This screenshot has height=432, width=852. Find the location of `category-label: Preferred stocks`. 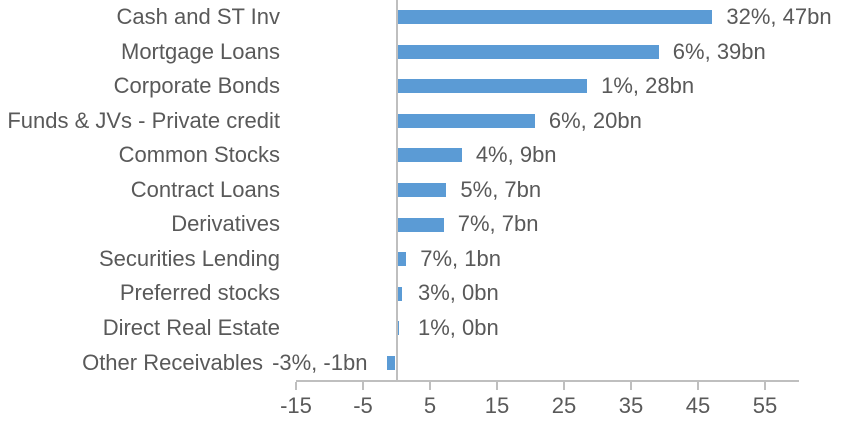

category-label: Preferred stocks is located at coordinates (199, 293).